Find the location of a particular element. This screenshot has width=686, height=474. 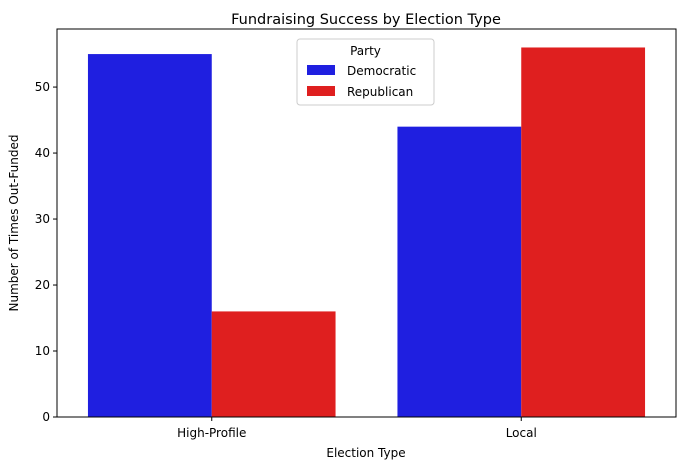

y-tick-label: 30 is located at coordinates (42, 219).